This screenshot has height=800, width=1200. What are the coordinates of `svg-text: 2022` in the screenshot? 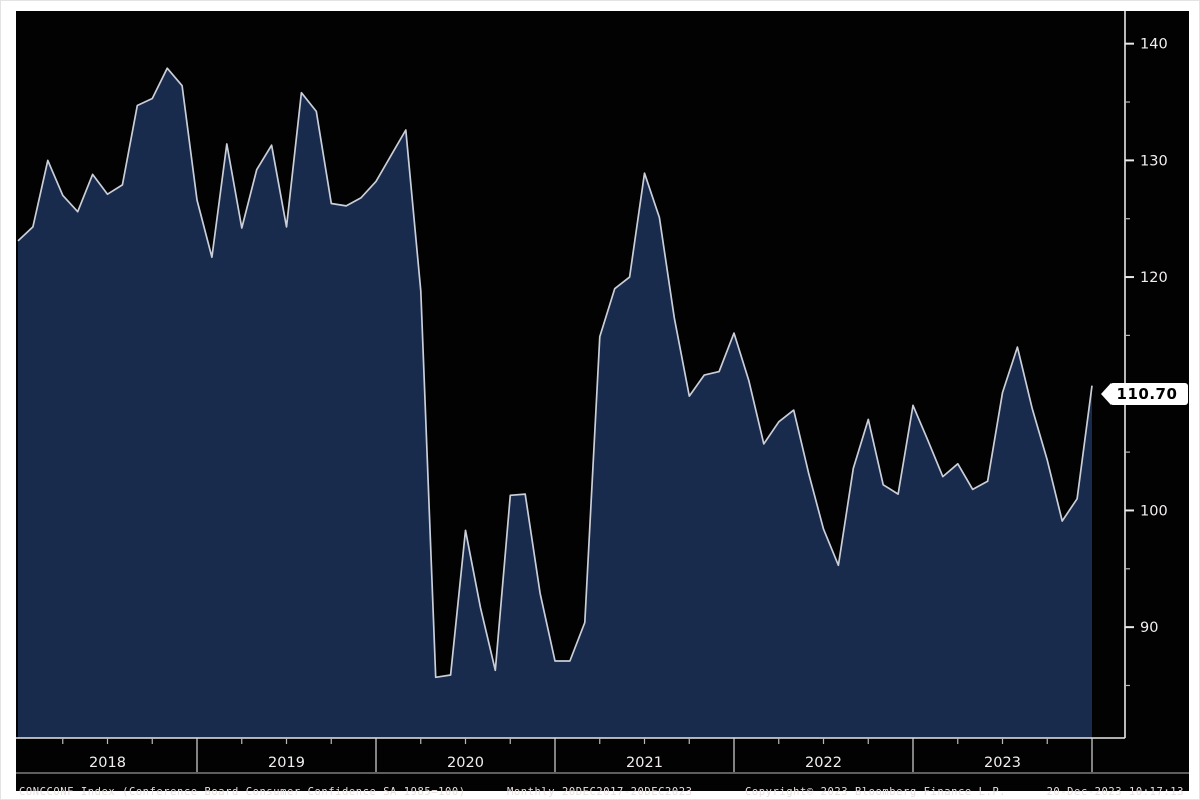 It's located at (823, 763).